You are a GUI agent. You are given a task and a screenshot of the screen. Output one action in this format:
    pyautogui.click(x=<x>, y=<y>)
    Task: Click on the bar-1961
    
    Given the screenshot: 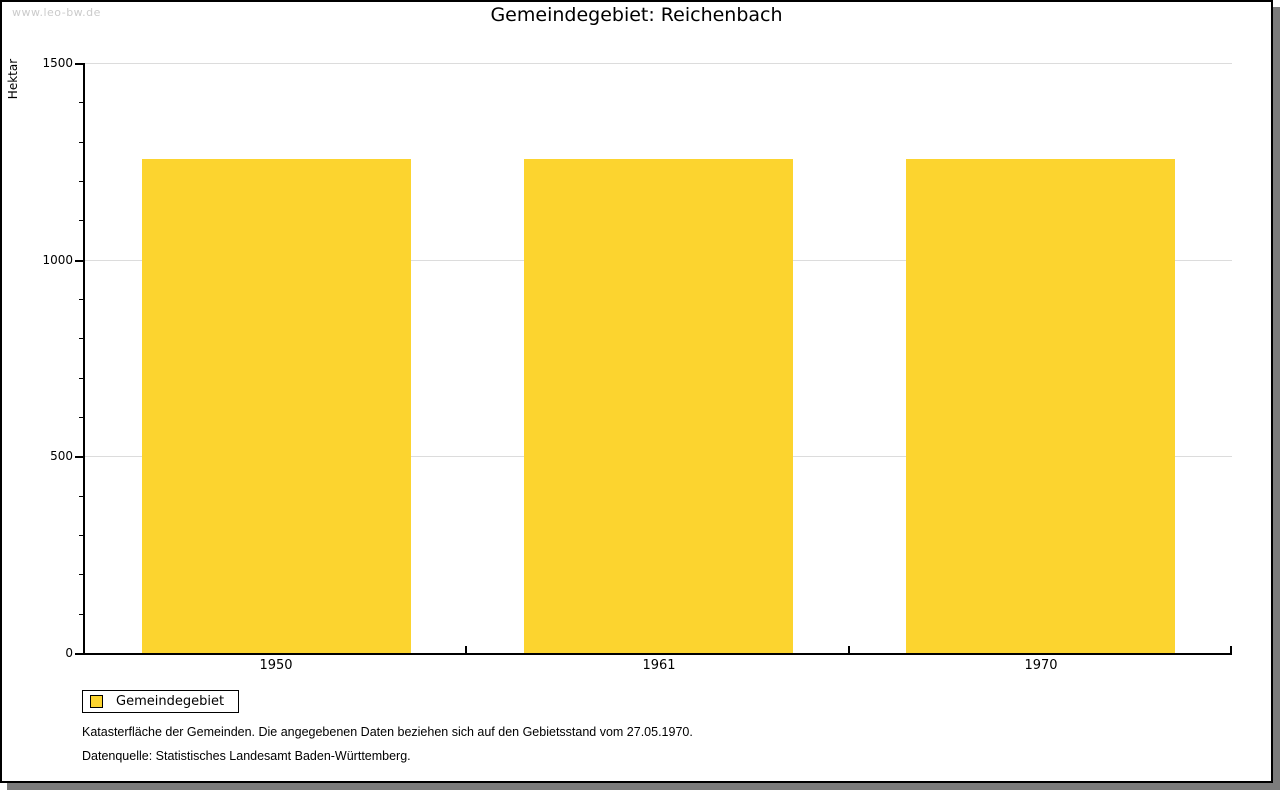 What is the action you would take?
    pyautogui.click(x=658, y=406)
    